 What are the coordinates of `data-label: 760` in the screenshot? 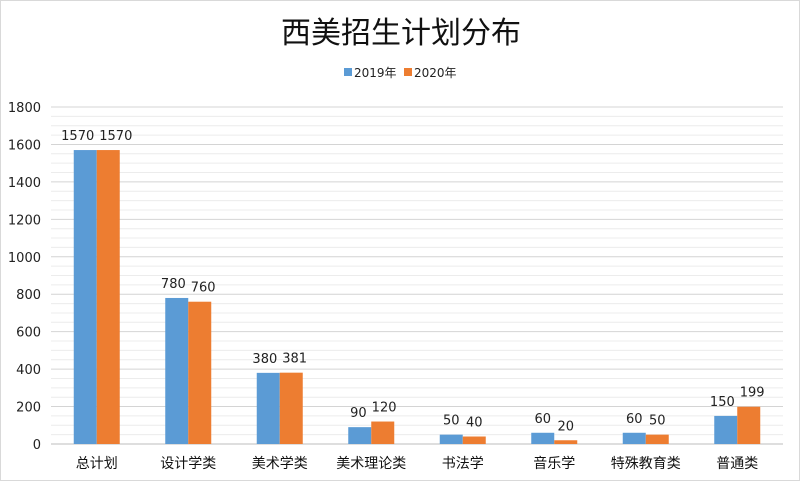 It's located at (203, 288).